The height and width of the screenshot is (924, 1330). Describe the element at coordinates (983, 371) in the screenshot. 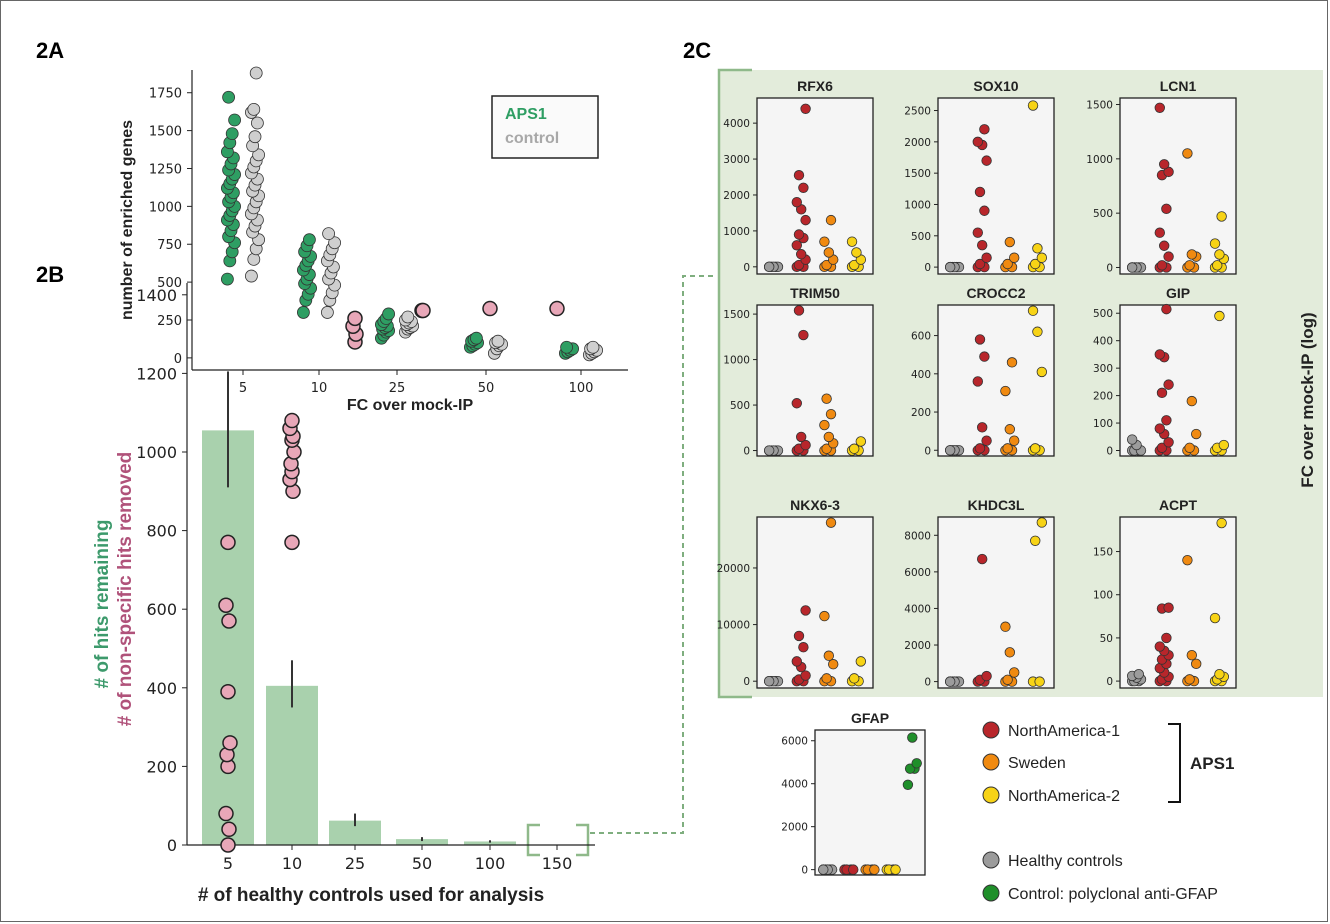

I see `subplot-crocc2: CROCC2 0 200 400 600` at that location.